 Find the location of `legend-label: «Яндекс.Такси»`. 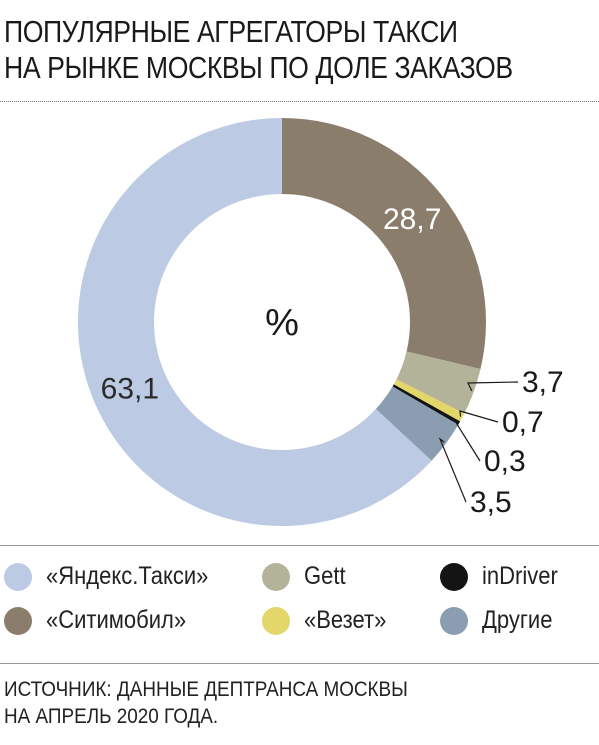

legend-label: «Яндекс.Такси» is located at coordinates (127, 576).